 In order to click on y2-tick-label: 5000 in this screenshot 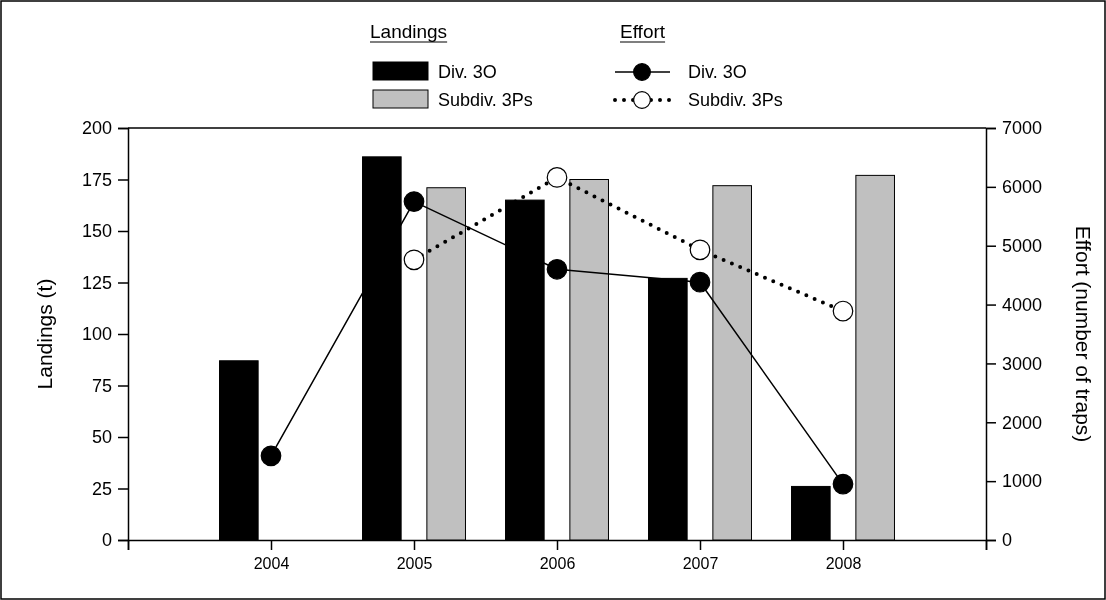, I will do `click(1022, 245)`.